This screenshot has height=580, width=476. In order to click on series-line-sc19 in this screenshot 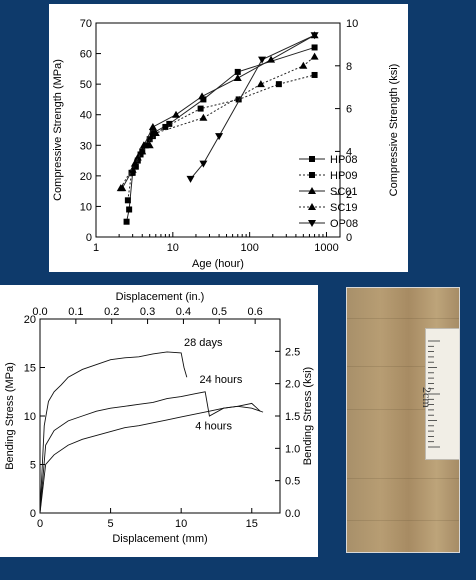, I will do `click(217, 122)`.